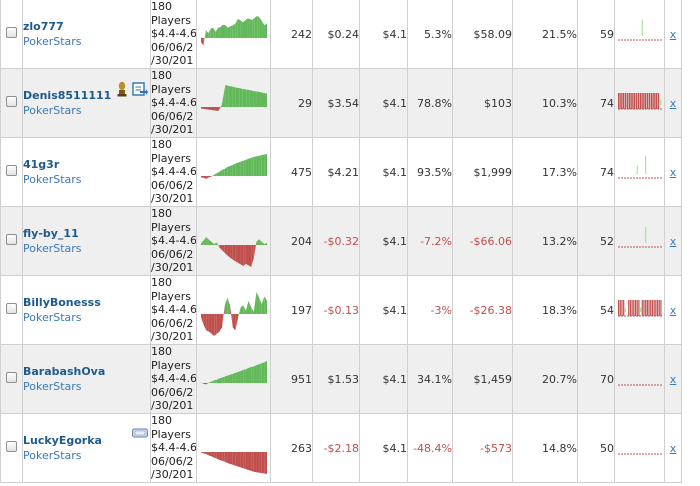  What do you see at coordinates (640, 308) in the screenshot?
I see `finish-distribution-chart` at bounding box center [640, 308].